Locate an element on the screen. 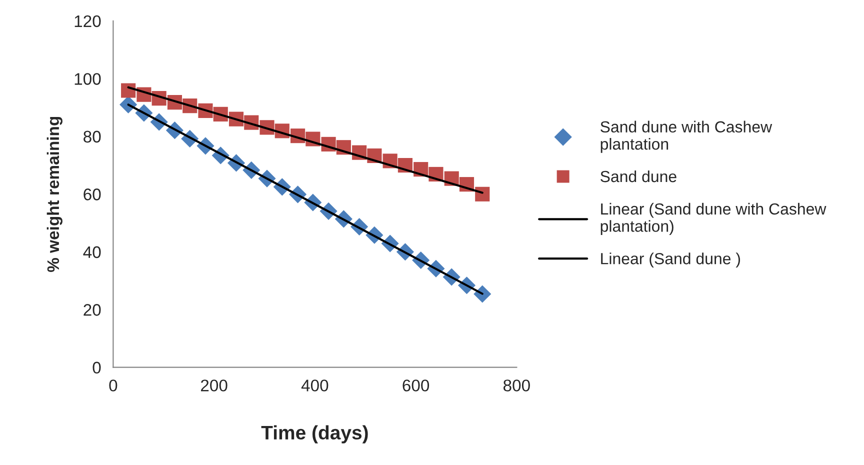 The width and height of the screenshot is (864, 465). y-tick-label: 120 is located at coordinates (87, 21).